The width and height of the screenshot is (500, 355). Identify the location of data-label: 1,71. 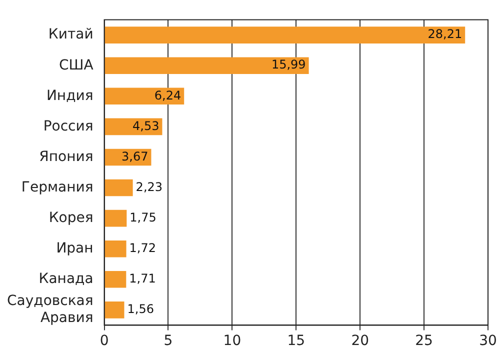
(142, 279).